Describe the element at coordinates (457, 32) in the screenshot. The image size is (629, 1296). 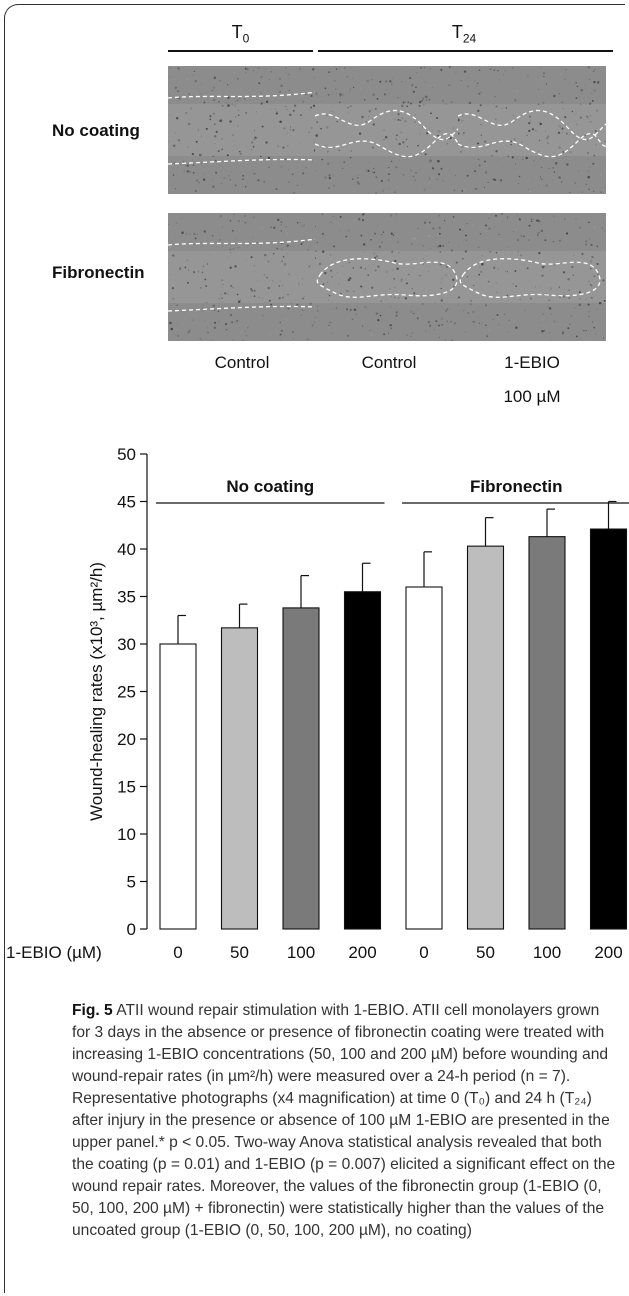
I see `header-t24-label: T` at that location.